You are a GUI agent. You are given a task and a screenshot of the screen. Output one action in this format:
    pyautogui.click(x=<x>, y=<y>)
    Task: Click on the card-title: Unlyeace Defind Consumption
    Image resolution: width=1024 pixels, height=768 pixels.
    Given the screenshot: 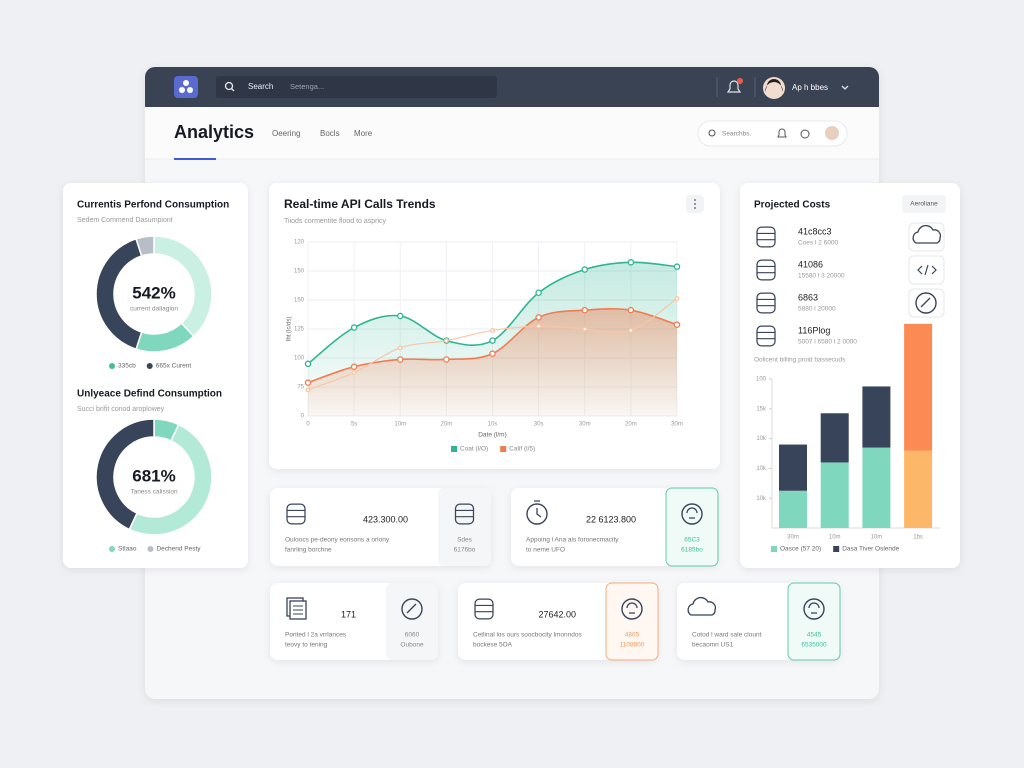 What is the action you would take?
    pyautogui.click(x=149, y=394)
    